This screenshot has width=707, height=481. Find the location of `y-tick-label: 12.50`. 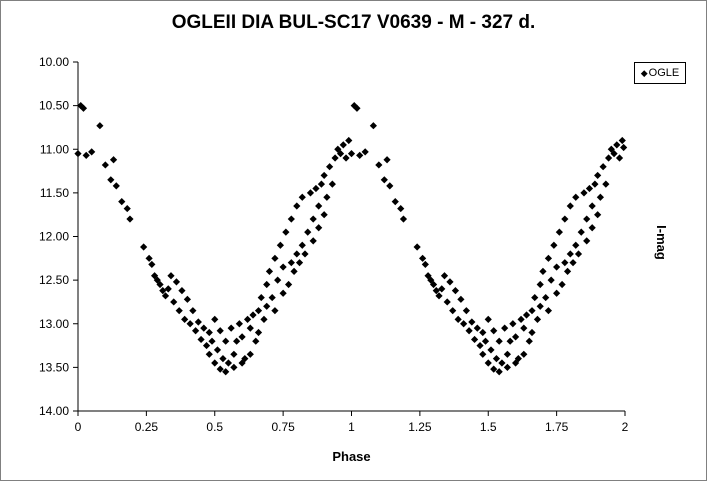

y-tick-label: 12.50 is located at coordinates (54, 280).